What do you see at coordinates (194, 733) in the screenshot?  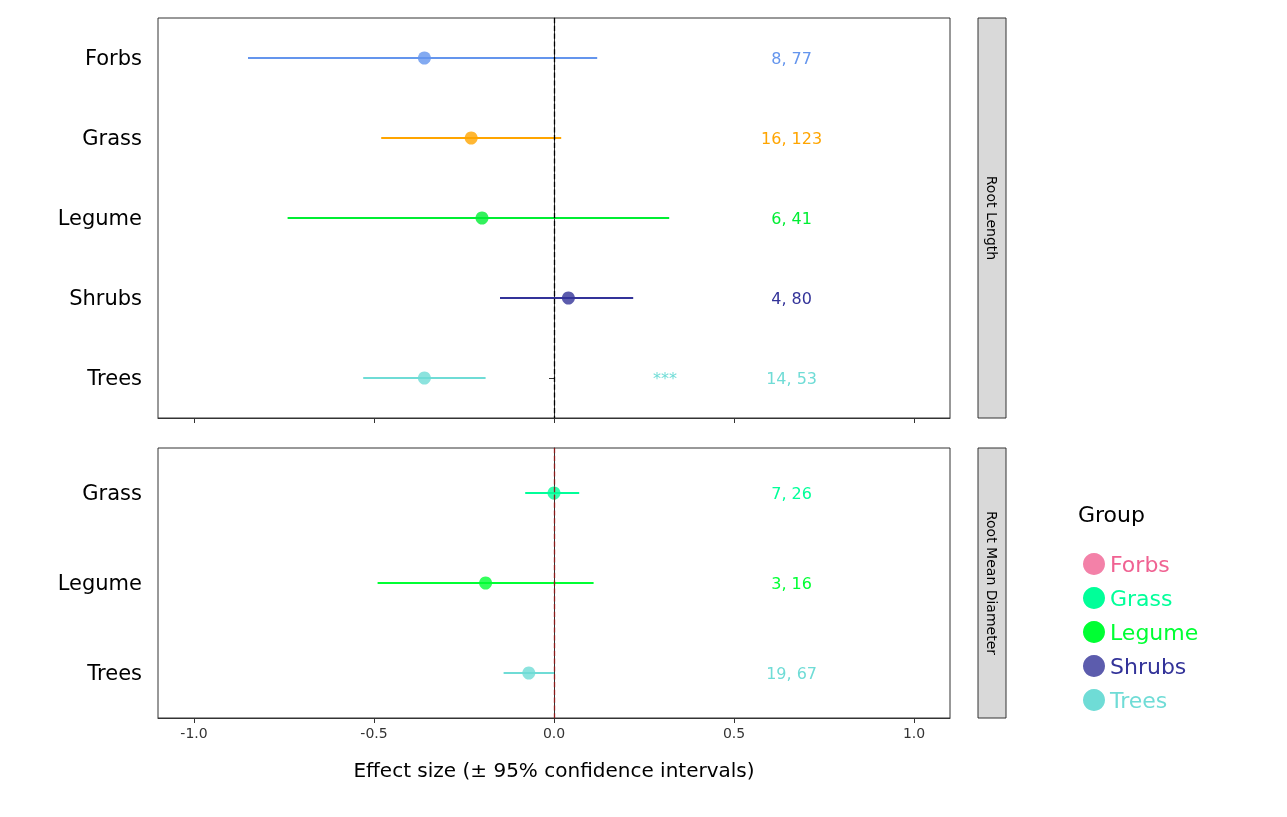 I see `x-tick-label: -1.0` at bounding box center [194, 733].